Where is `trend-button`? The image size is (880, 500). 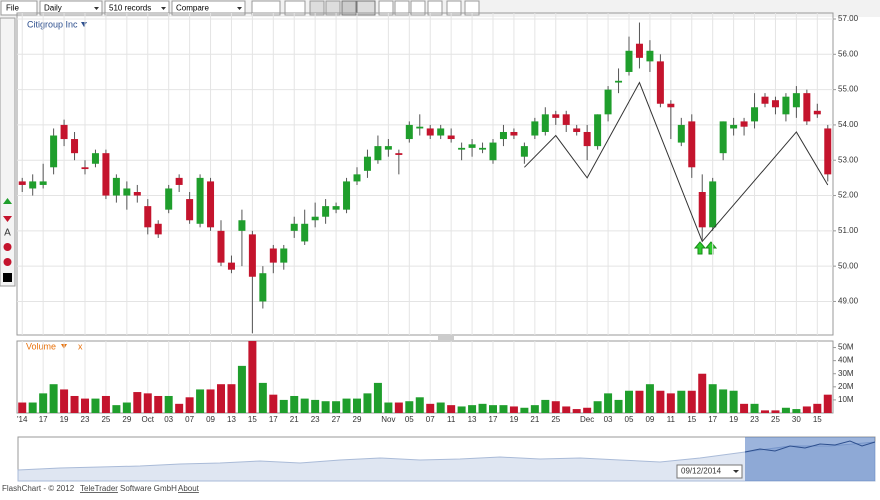
trend-button is located at coordinates (386, 8).